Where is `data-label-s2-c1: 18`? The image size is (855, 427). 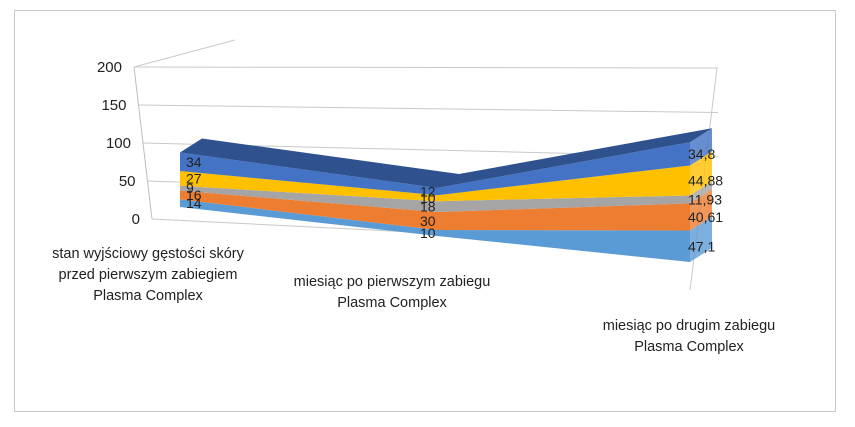
data-label-s2-c1: 18 is located at coordinates (428, 207).